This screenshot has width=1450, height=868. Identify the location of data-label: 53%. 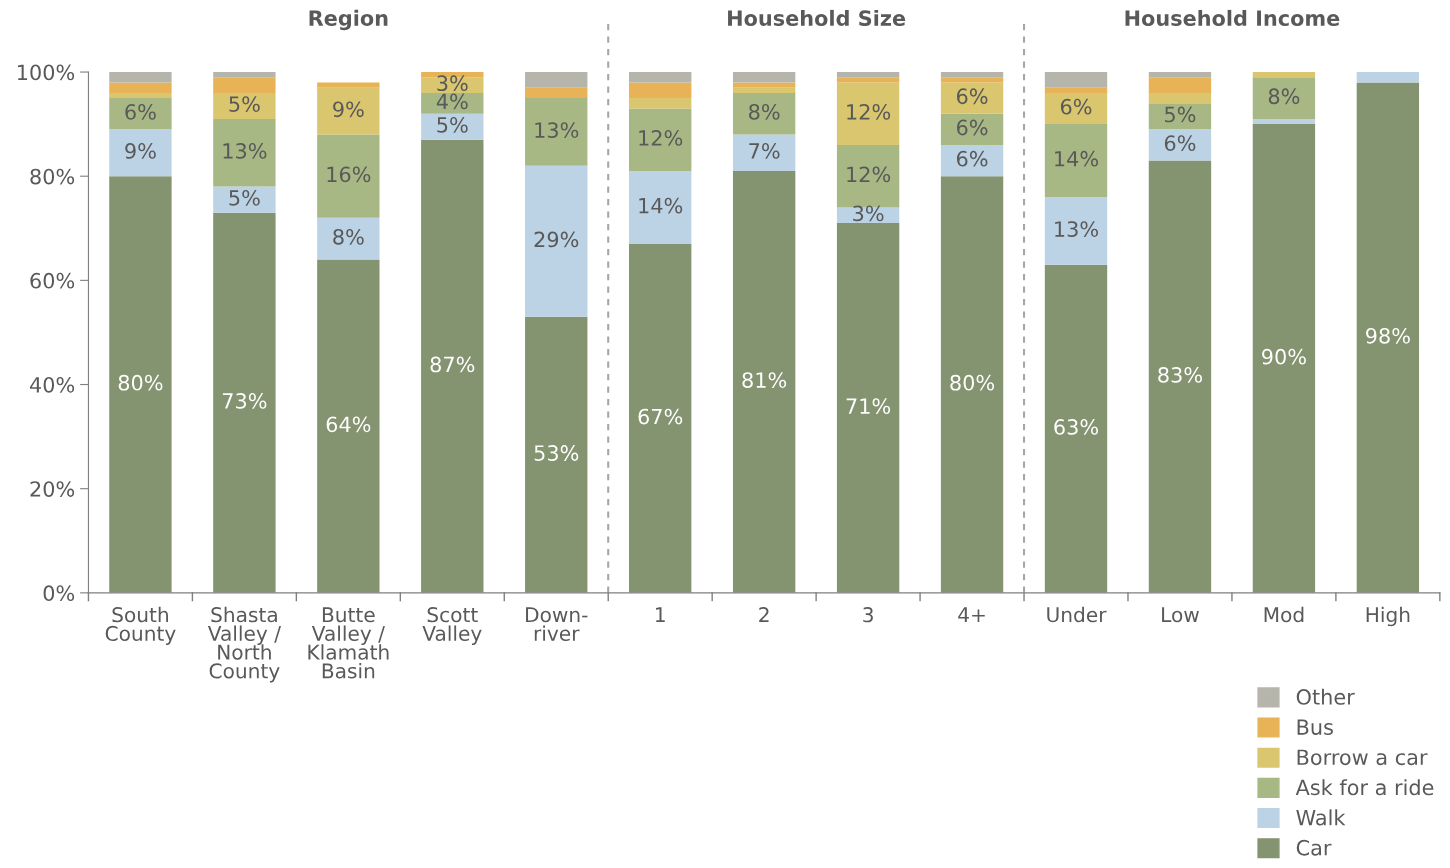
(556, 453).